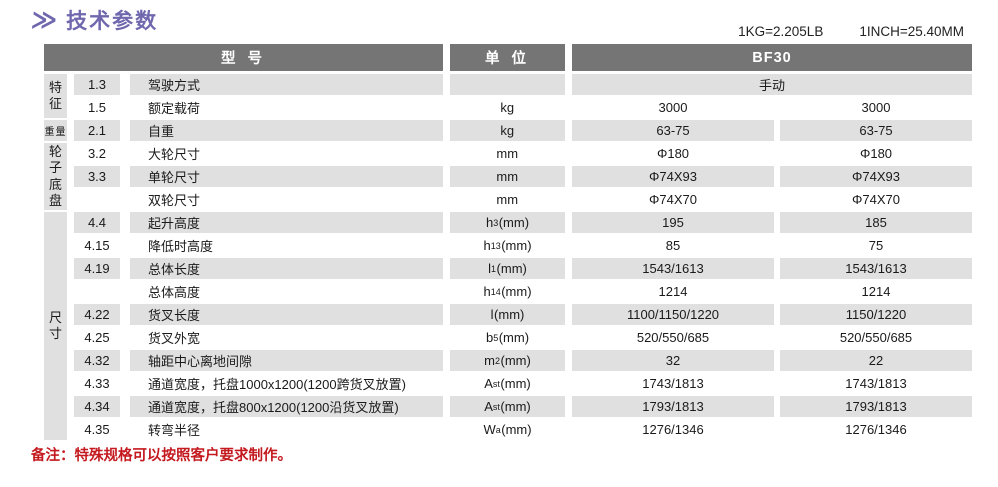 The height and width of the screenshot is (487, 998). I want to click on remark-note: 备注：特殊规格可以按照客户要求制作。, so click(161, 456).